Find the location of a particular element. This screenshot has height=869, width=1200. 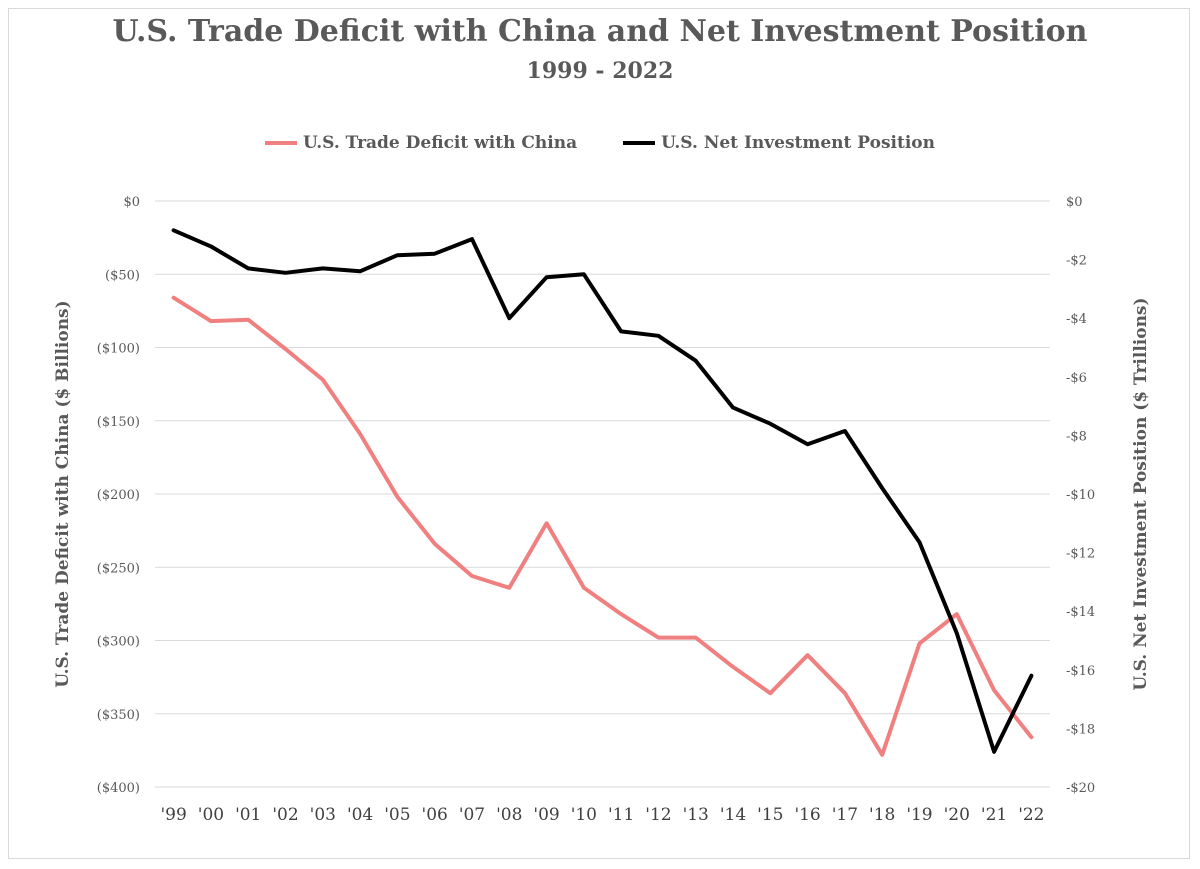

legend-item-trade-deficit: U.S. Trade Deficit with China is located at coordinates (421, 143).